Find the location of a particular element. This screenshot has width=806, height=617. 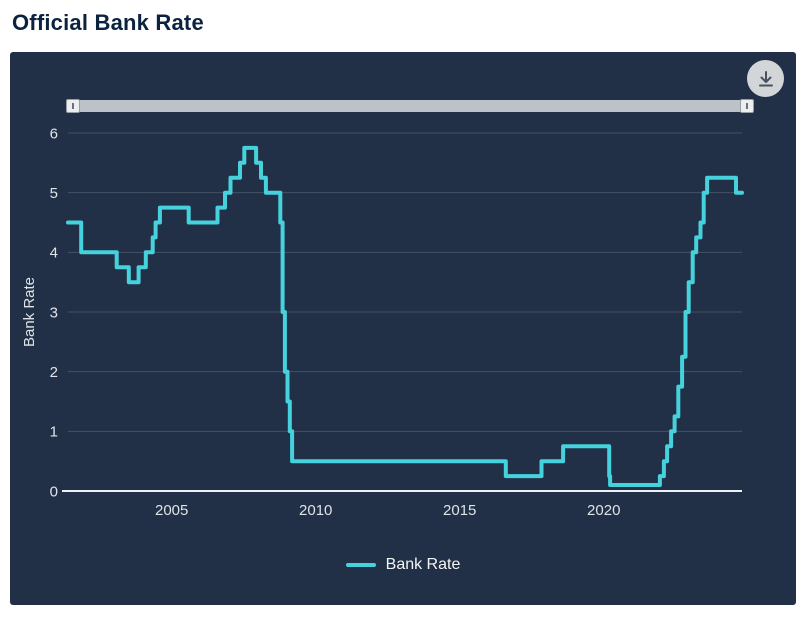

legend-label: Bank Rate is located at coordinates (423, 564).